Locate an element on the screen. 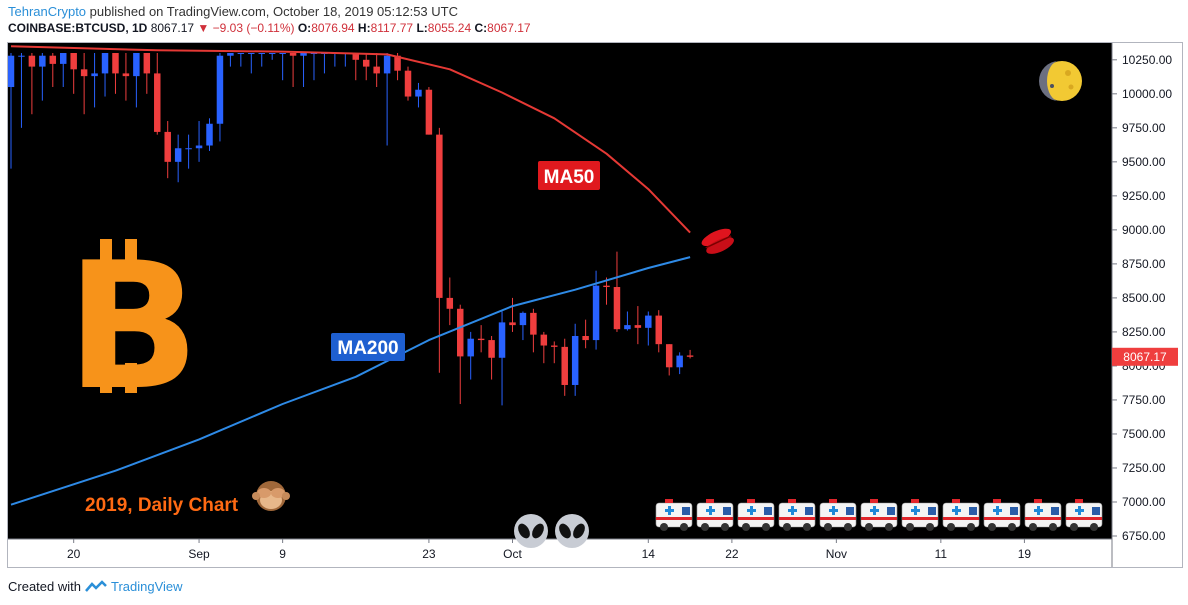  bitcoin-logo-top-left-bar is located at coordinates (106, 253).